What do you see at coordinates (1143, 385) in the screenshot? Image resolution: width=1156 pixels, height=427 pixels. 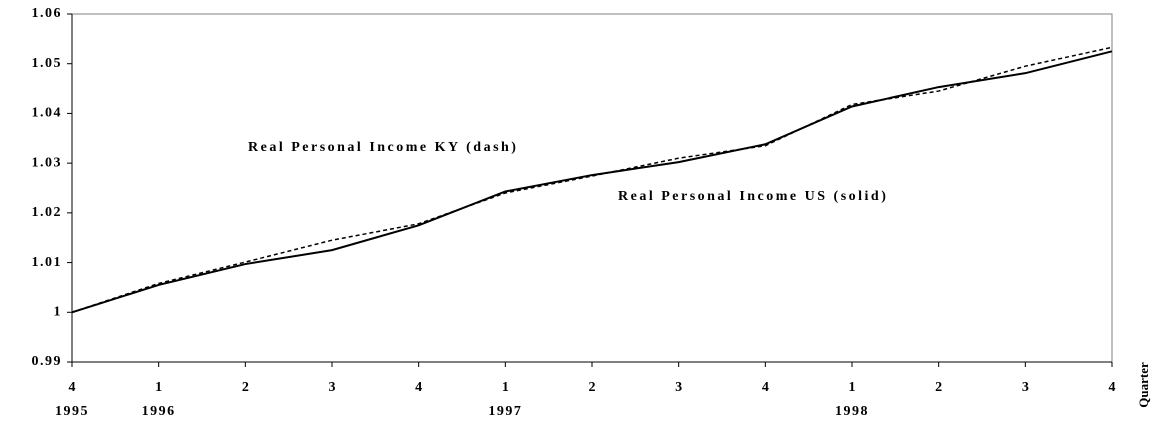 I see `x-axis-label: Quarter` at bounding box center [1143, 385].